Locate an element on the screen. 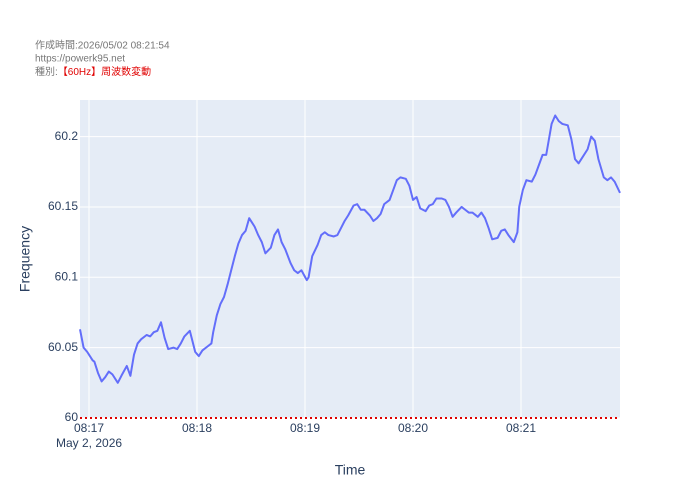  kind-label: 種別: is located at coordinates (46, 71).